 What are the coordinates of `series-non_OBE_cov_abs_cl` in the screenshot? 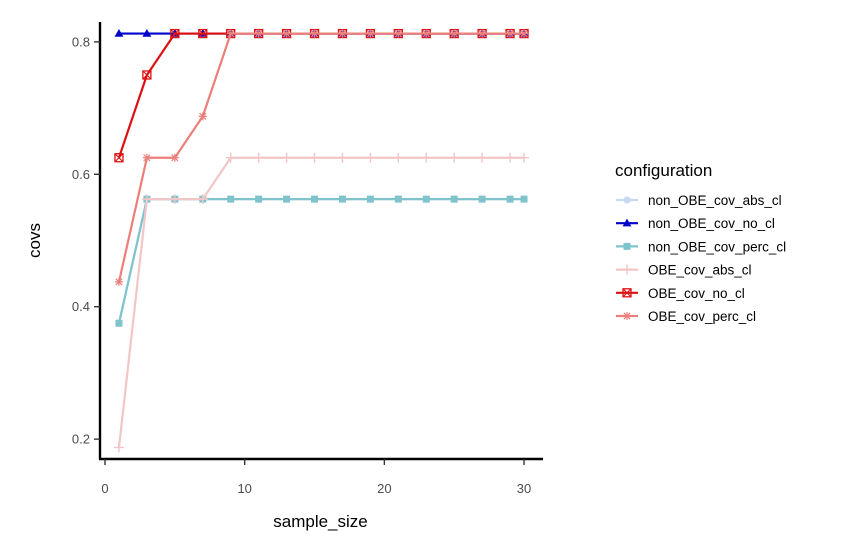 It's located at (321, 261).